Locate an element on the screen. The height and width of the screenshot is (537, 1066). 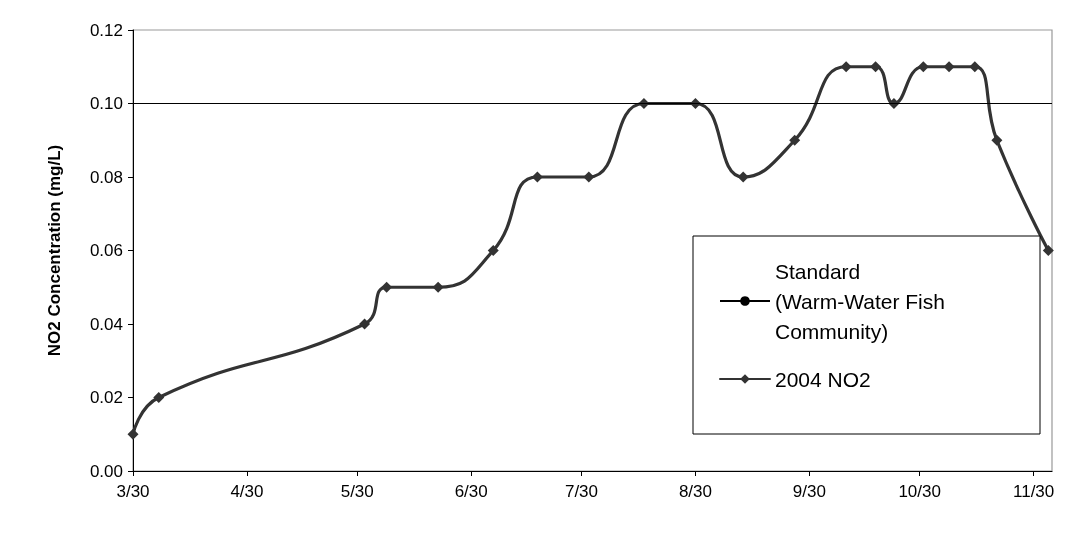
x-tick-label: 10/30 is located at coordinates (919, 491).